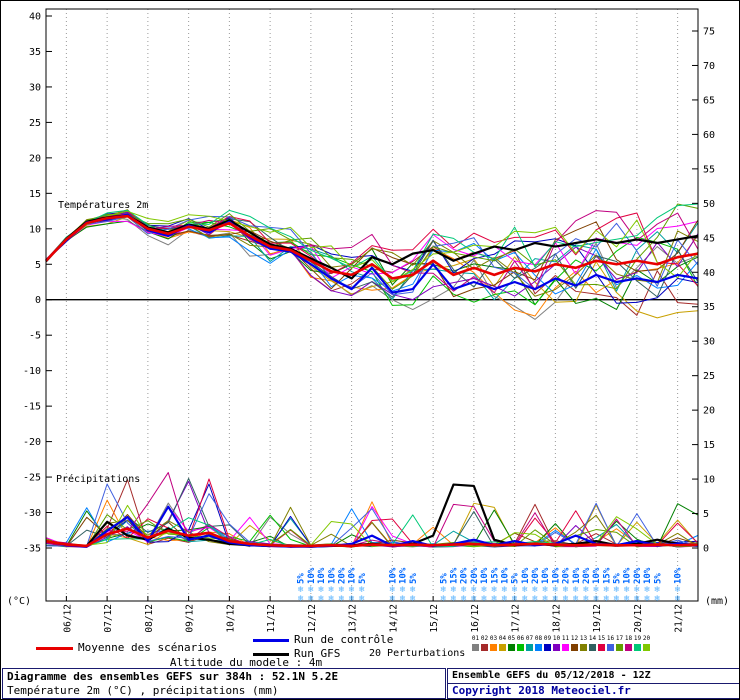  What do you see at coordinates (619, 638) in the screenshot?
I see `perturbation-number: 17` at bounding box center [619, 638].